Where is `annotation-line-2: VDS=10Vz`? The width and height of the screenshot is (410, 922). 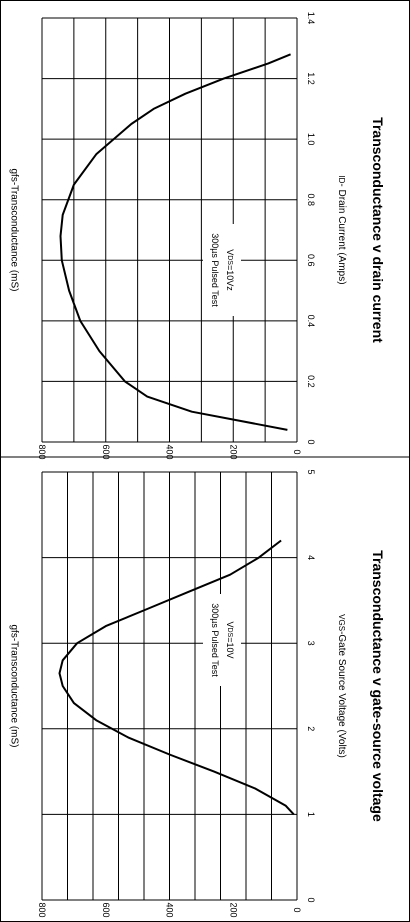
annotation-line-2: VDS=10Vz is located at coordinates (230, 270).